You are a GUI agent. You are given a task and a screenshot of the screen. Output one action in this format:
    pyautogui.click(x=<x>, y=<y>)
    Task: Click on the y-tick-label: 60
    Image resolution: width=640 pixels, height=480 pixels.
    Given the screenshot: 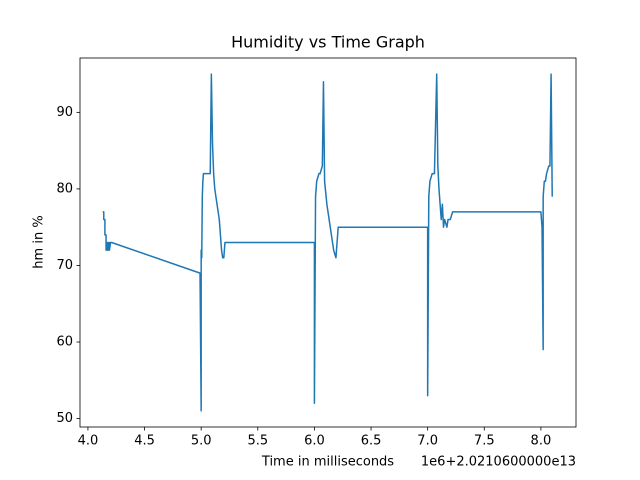 What is the action you would take?
    pyautogui.click(x=64, y=342)
    